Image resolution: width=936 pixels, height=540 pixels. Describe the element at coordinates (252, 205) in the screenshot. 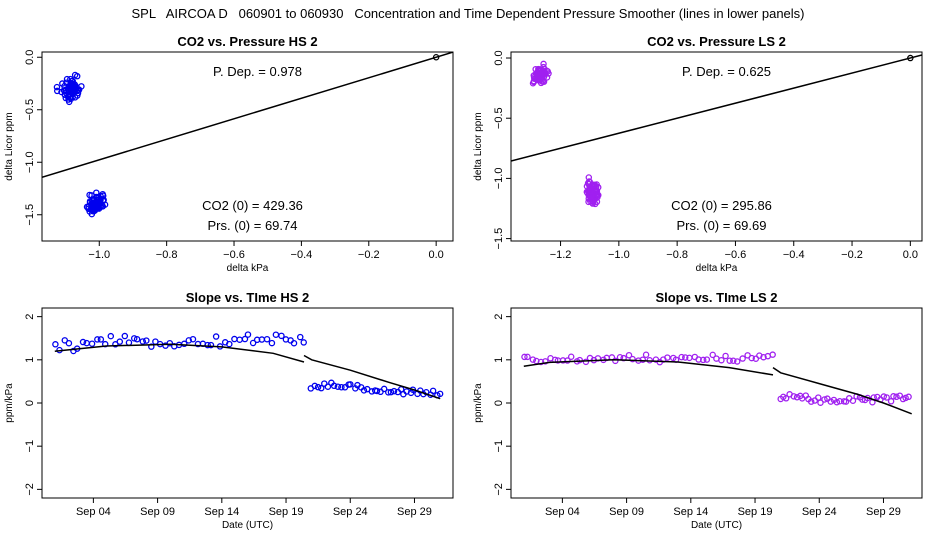

I see `co2-zero-label: CO2 (0) = 429.36` at that location.